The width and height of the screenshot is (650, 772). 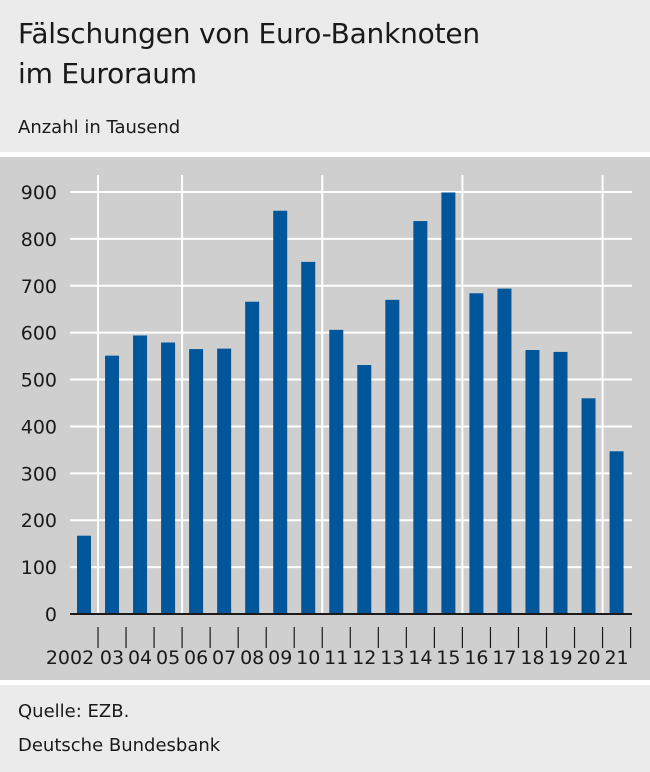 What do you see at coordinates (532, 658) in the screenshot?
I see `x-tick-label: 18` at bounding box center [532, 658].